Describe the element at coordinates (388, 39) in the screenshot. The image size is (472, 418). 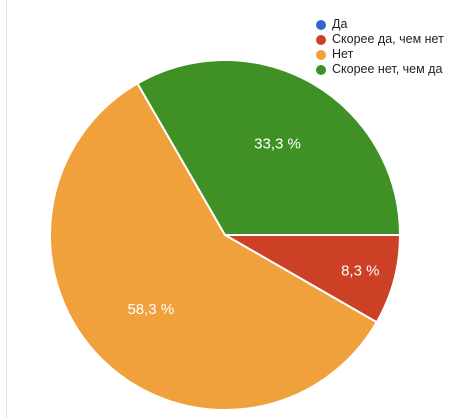
I see `legend-label: Скорее да, чем нет` at that location.